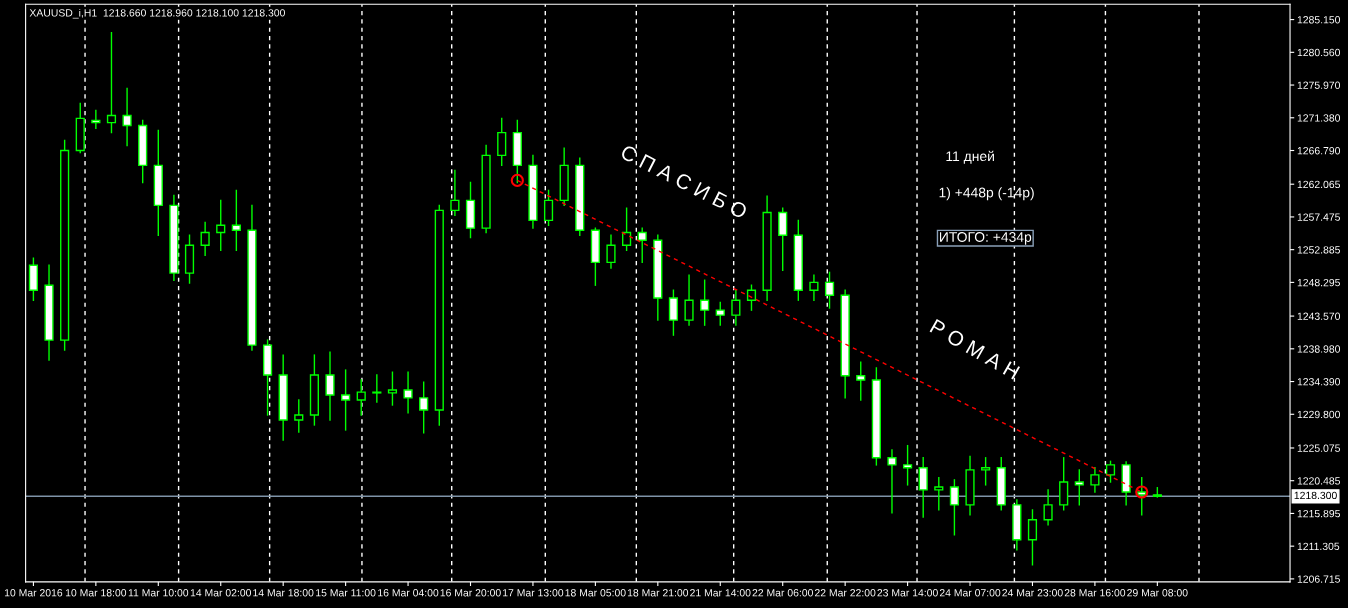  I want to click on x-tick-label: 16 Mar 20:00, so click(470, 593).